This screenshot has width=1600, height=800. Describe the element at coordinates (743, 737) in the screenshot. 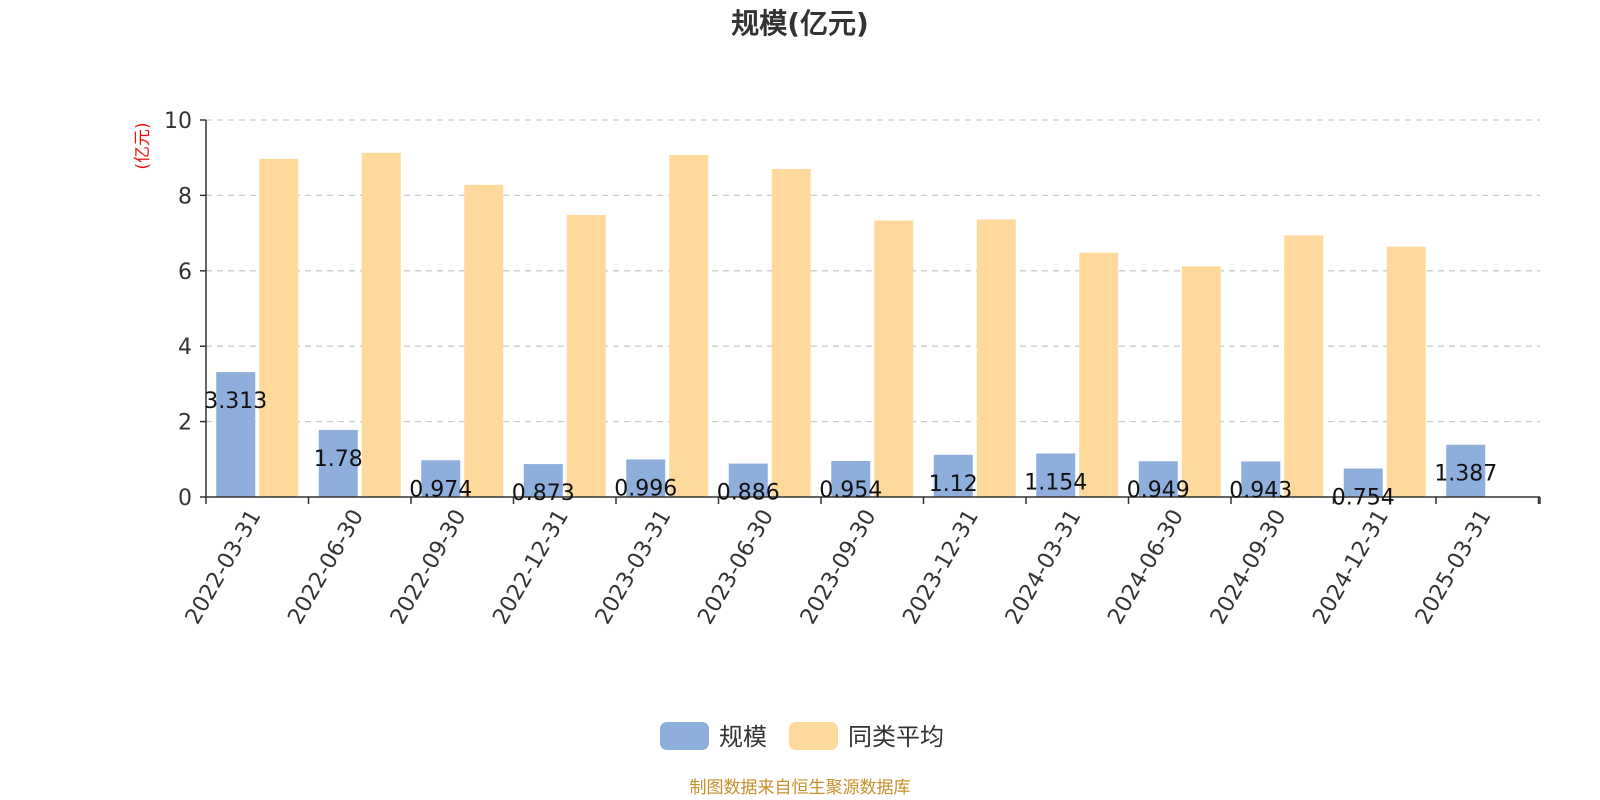

I see `legend-label: 规模` at that location.